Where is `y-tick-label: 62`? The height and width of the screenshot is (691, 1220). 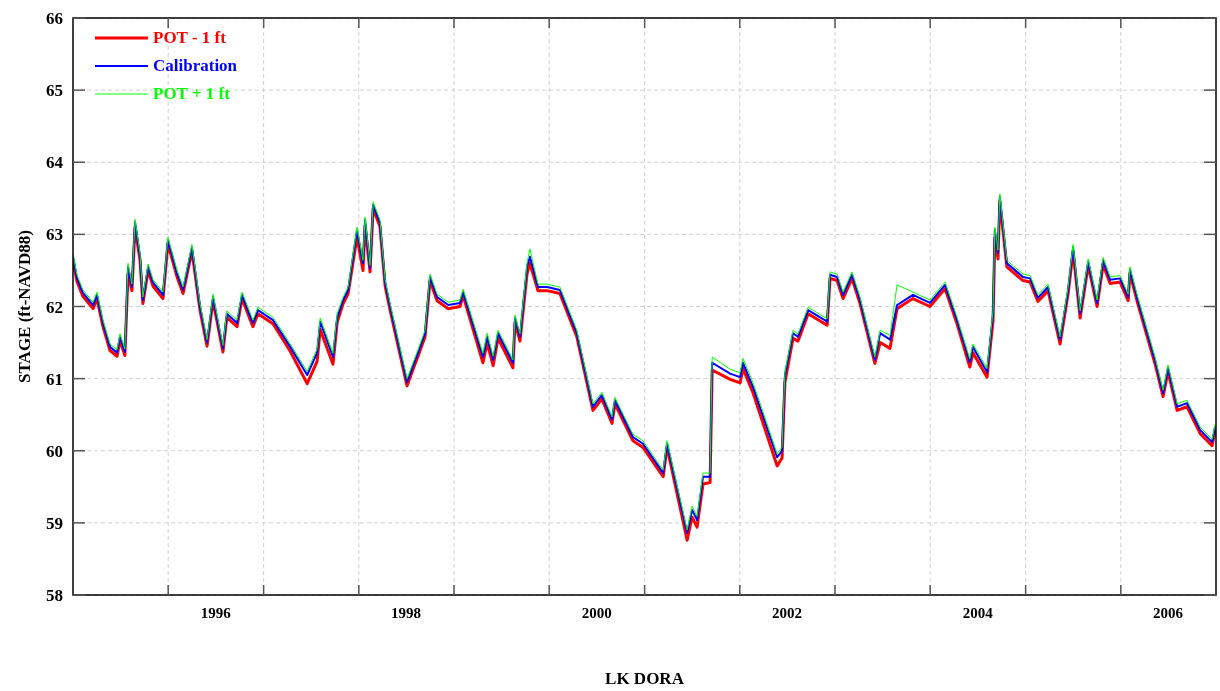 y-tick-label: 62 is located at coordinates (54, 307).